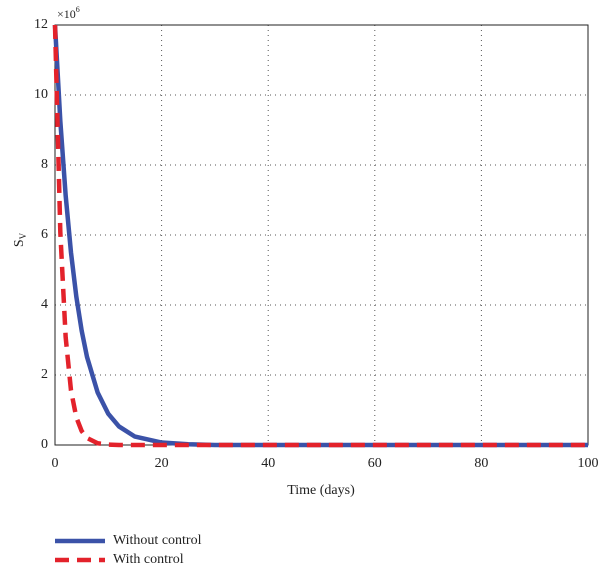  Describe the element at coordinates (41, 94) in the screenshot. I see `y-tick-label: 10` at that location.